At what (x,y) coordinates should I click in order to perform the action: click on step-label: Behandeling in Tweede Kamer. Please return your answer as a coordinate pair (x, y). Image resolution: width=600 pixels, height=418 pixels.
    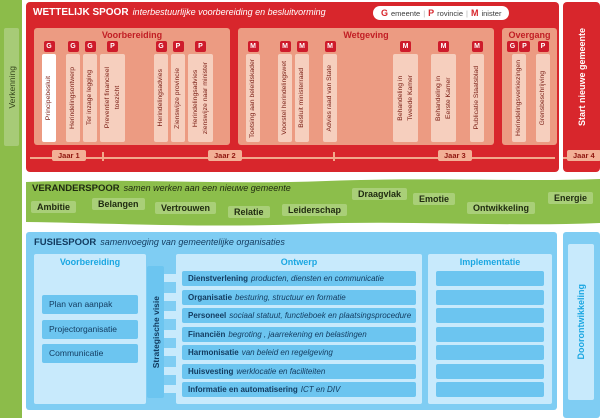
    Looking at the image, I should click on (405, 98).